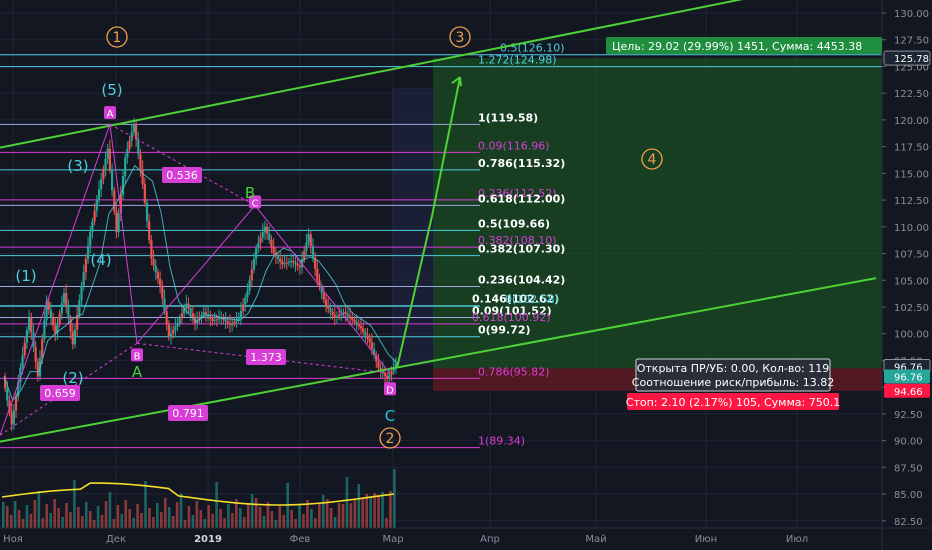  Describe the element at coordinates (466, 536) in the screenshot. I see `time-axis: Ноя Дек 2019 Фев Мар Апр Май Июн Июл` at that location.